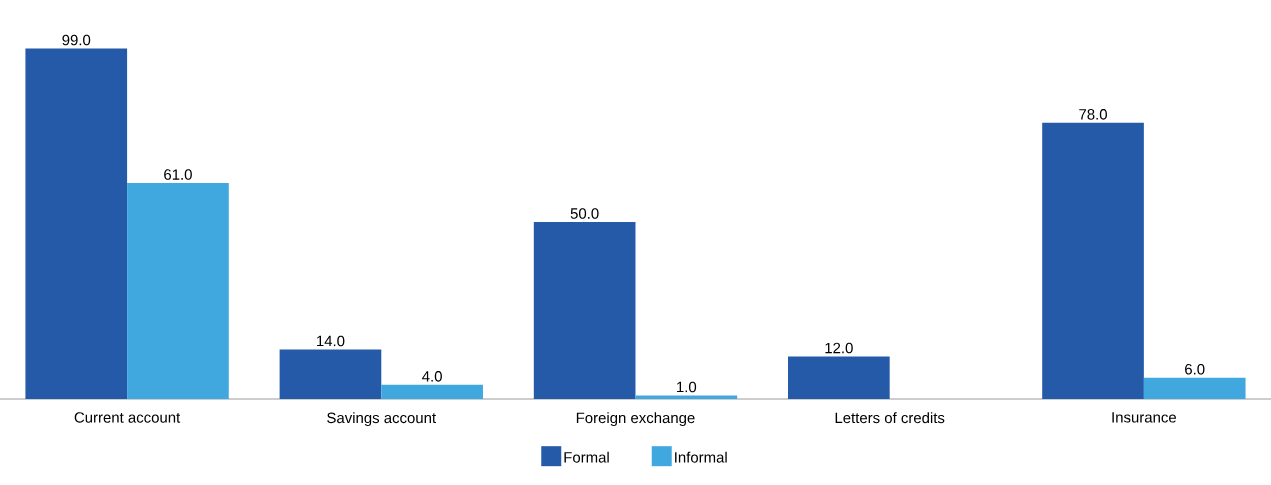  What do you see at coordinates (839, 348) in the screenshot?
I see `data-label: 12.0` at bounding box center [839, 348].